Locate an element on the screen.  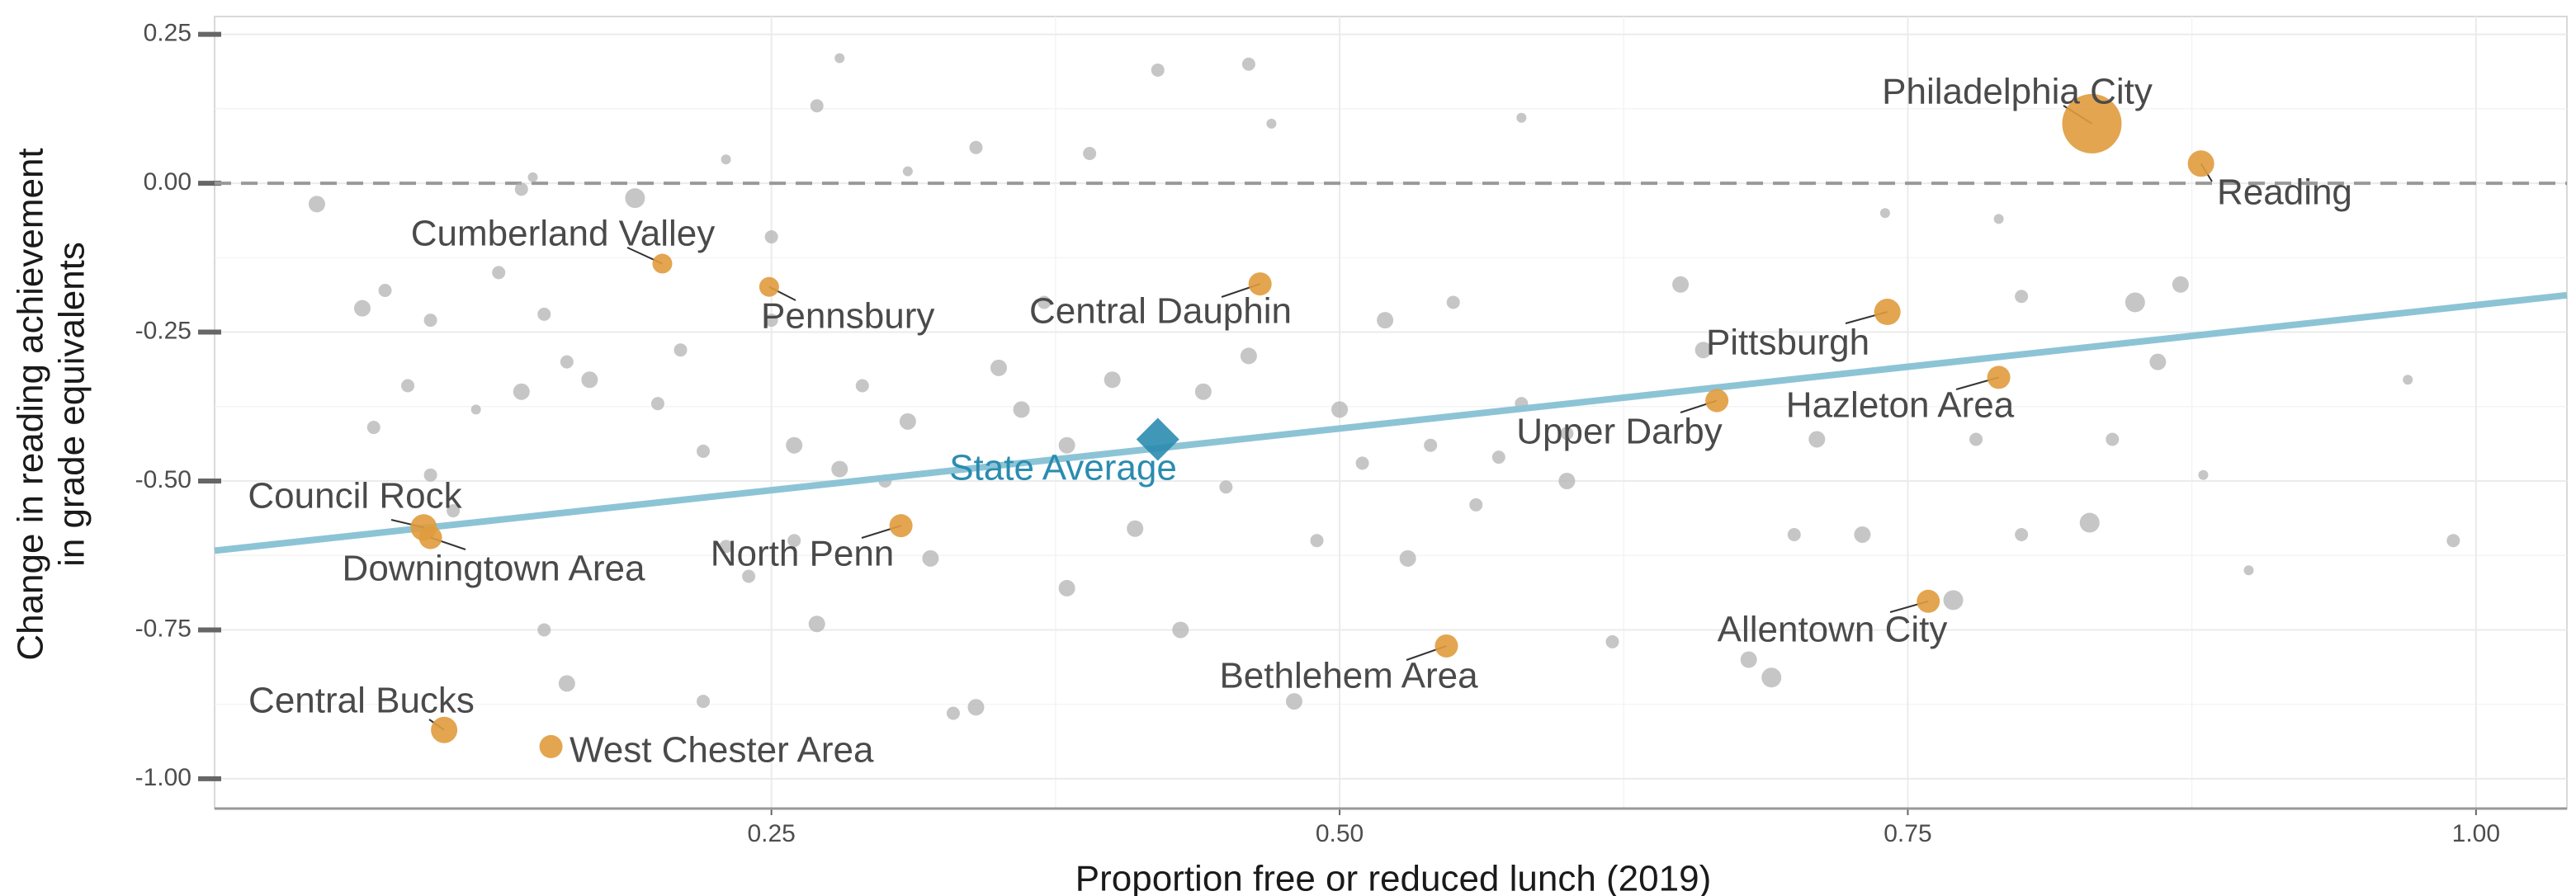
point-label: Reading is located at coordinates (2284, 192).